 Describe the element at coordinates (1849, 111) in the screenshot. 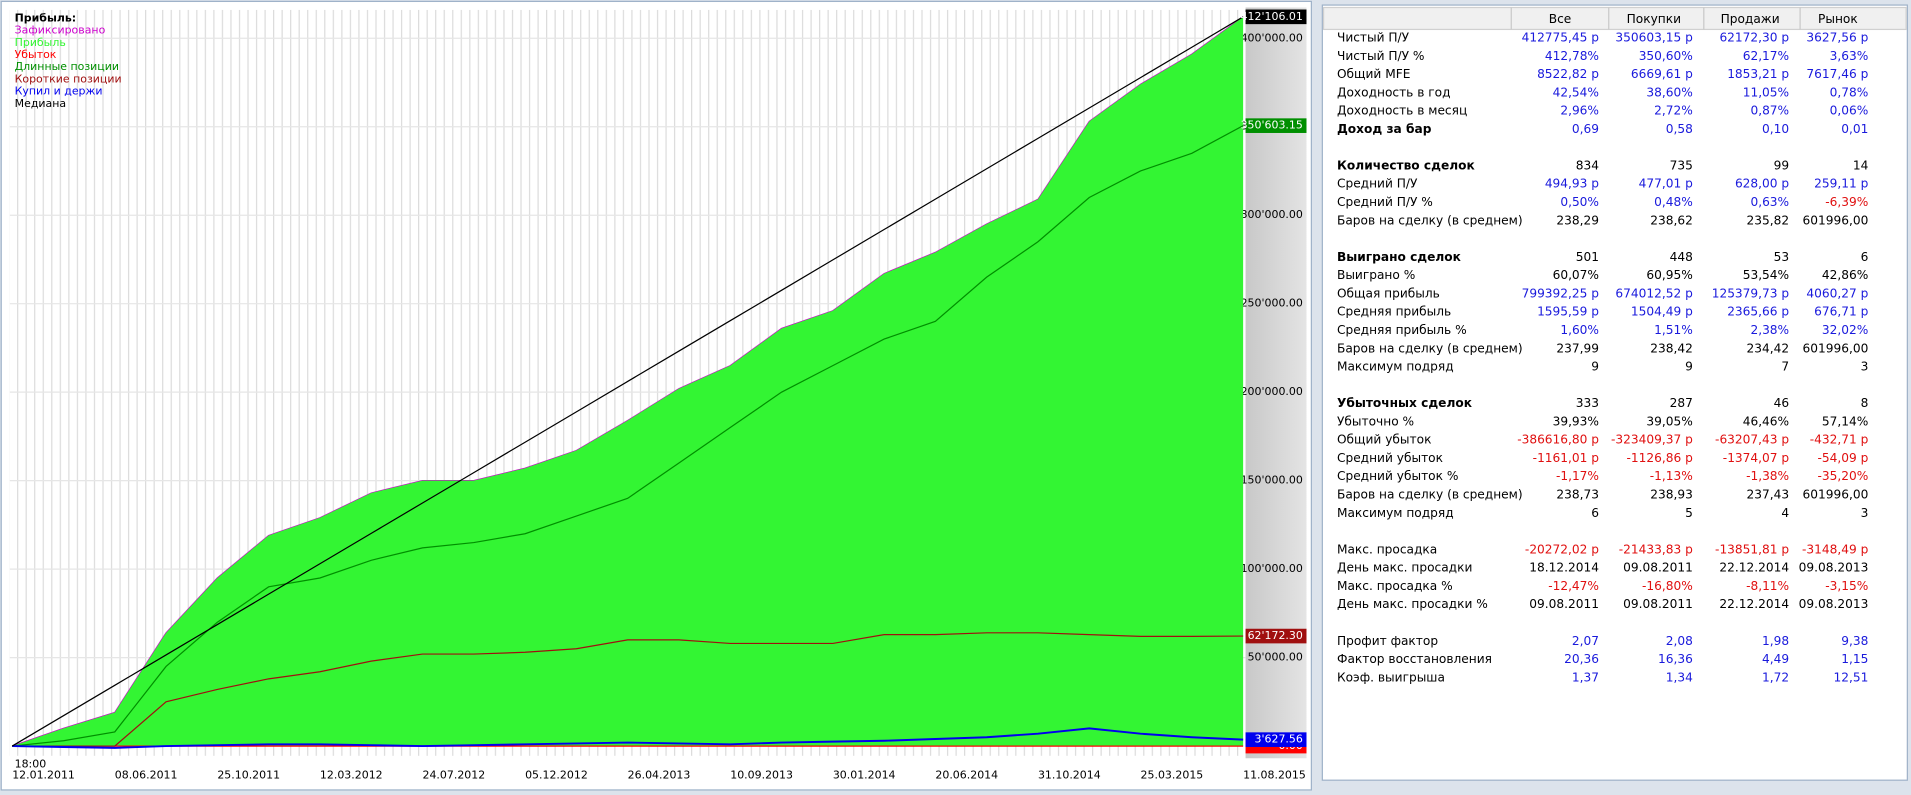

I see `cell: 0,06%` at that location.